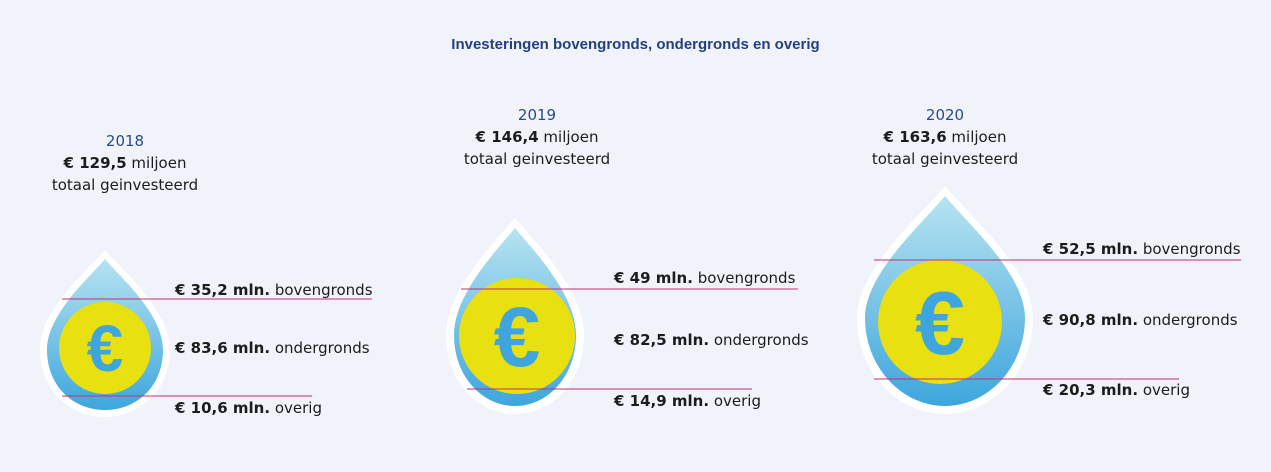  Describe the element at coordinates (653, 278) in the screenshot. I see `value-bovengronds-2019: € 49 mln.` at that location.